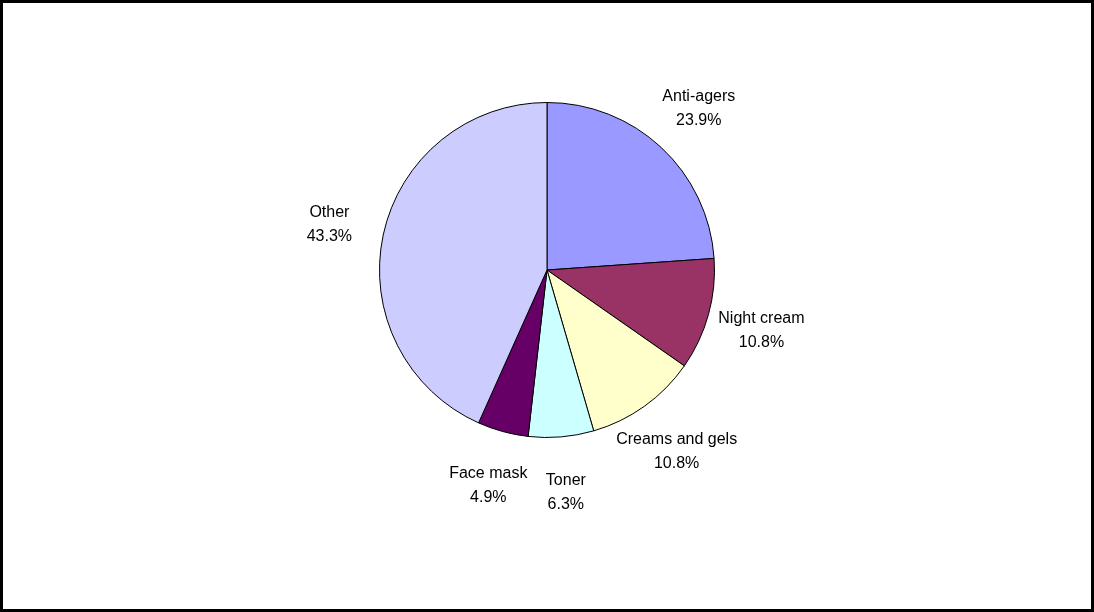 The height and width of the screenshot is (612, 1094). What do you see at coordinates (489, 473) in the screenshot?
I see `slice-label: Face mask` at bounding box center [489, 473].